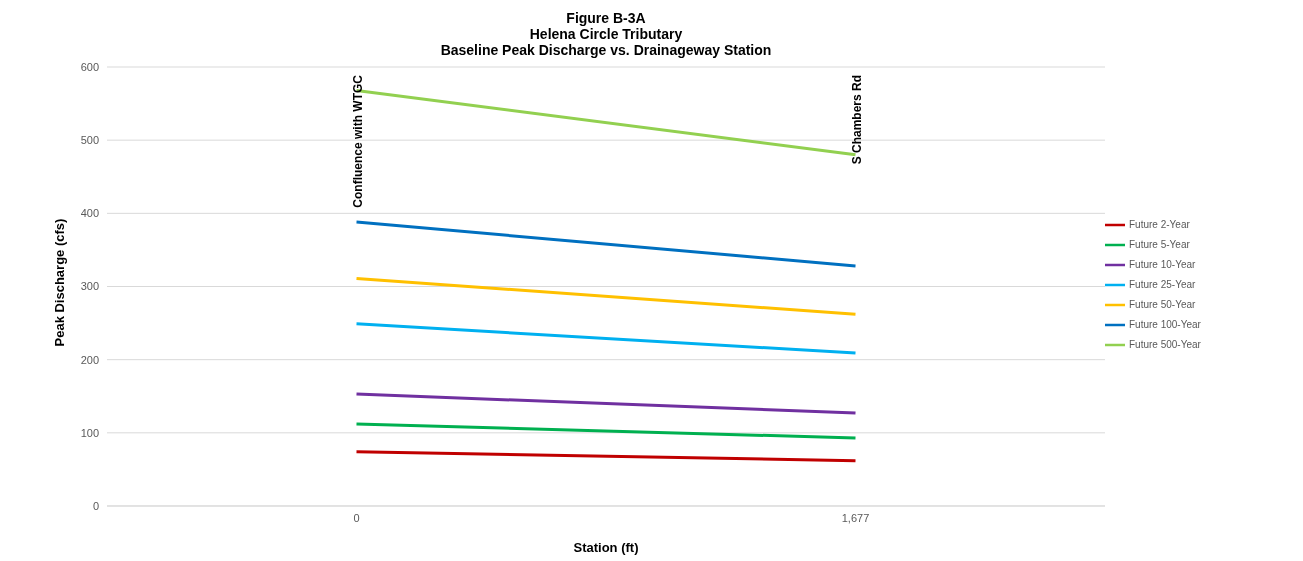 The height and width of the screenshot is (561, 1303). Describe the element at coordinates (1162, 304) in the screenshot. I see `legend-label: Future 50-Year` at that location.